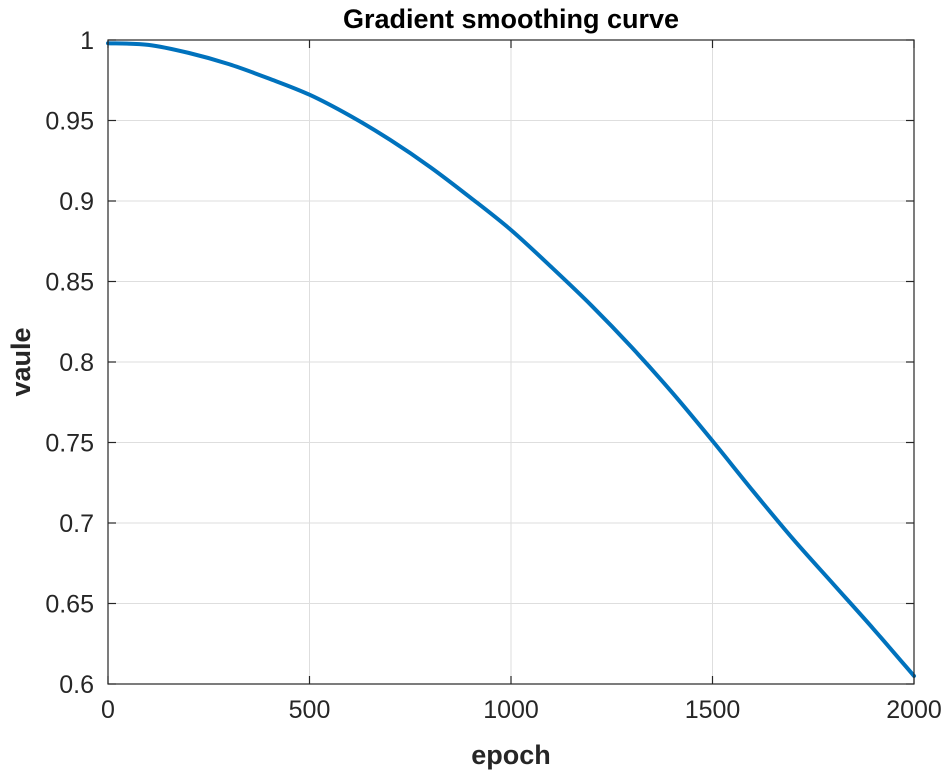  I want to click on y-tick-label: 0.95, so click(69, 122).